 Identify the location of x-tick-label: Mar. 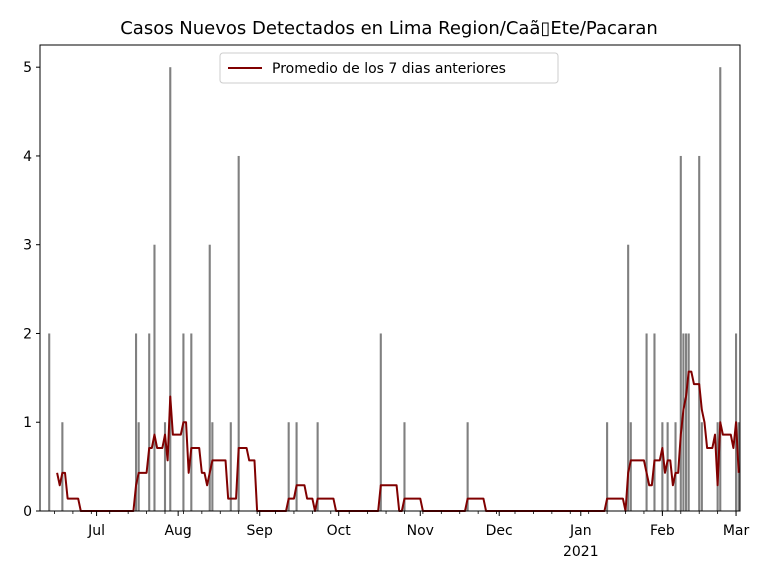
(736, 531).